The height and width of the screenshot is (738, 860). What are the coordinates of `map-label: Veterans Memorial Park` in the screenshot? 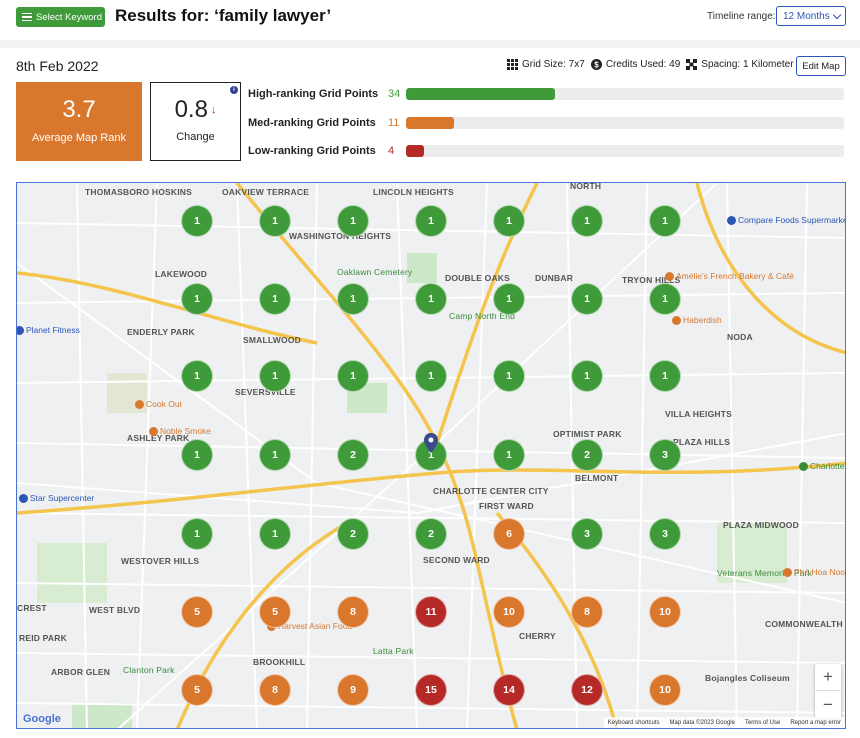 It's located at (765, 573).